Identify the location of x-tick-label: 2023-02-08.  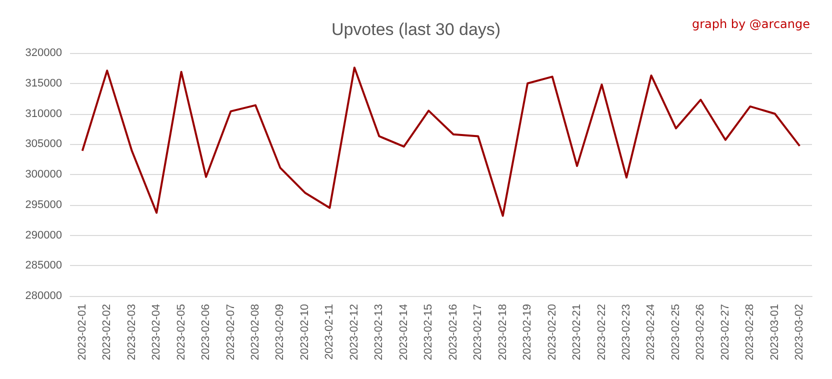
(256, 332).